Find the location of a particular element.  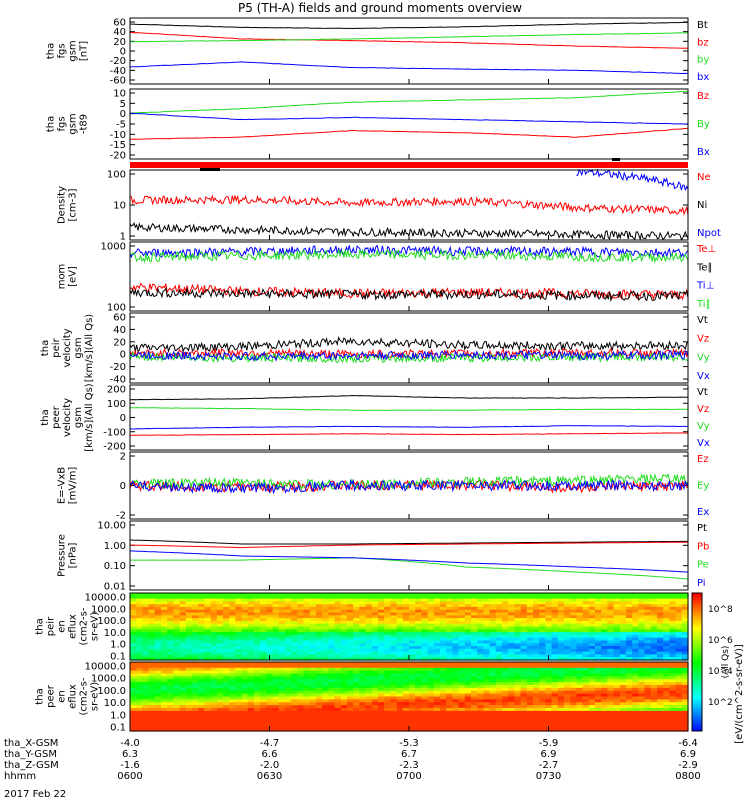

ephem-value: -2.9 is located at coordinates (688, 765).